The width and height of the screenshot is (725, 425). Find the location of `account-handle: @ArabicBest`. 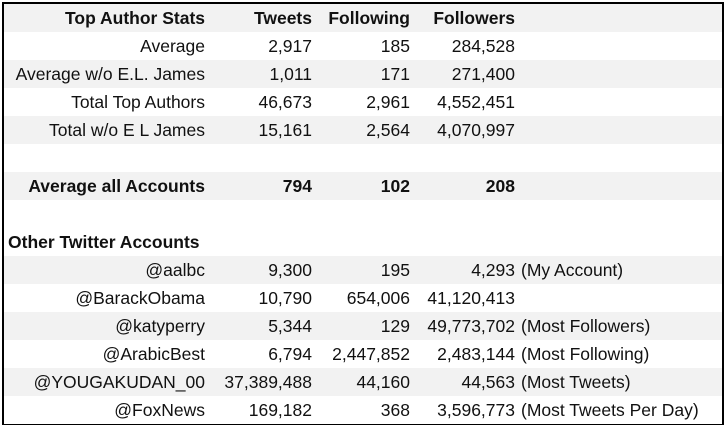

account-handle: @ArabicBest is located at coordinates (153, 354).